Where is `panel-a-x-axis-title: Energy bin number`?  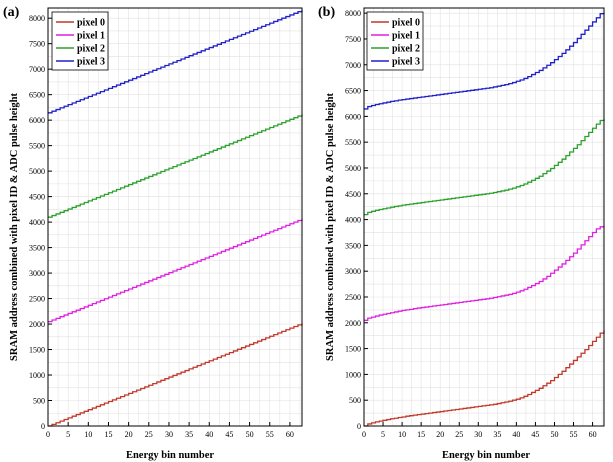 panel-a-x-axis-title: Energy bin number is located at coordinates (170, 455).